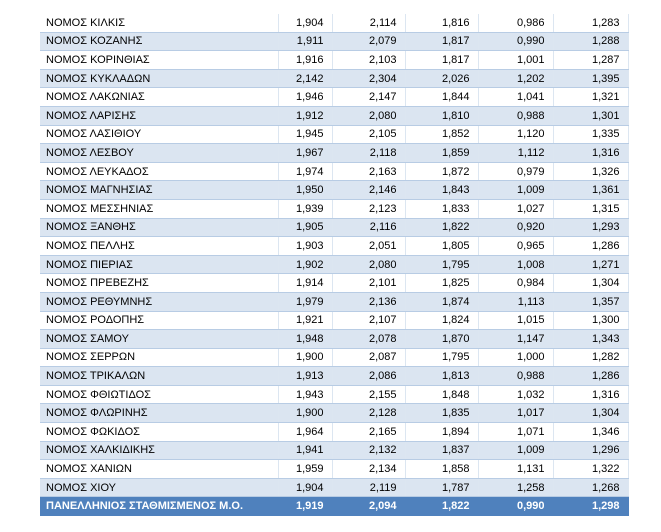  What do you see at coordinates (369, 395) in the screenshot?
I see `value-cell: 2,155` at bounding box center [369, 395].